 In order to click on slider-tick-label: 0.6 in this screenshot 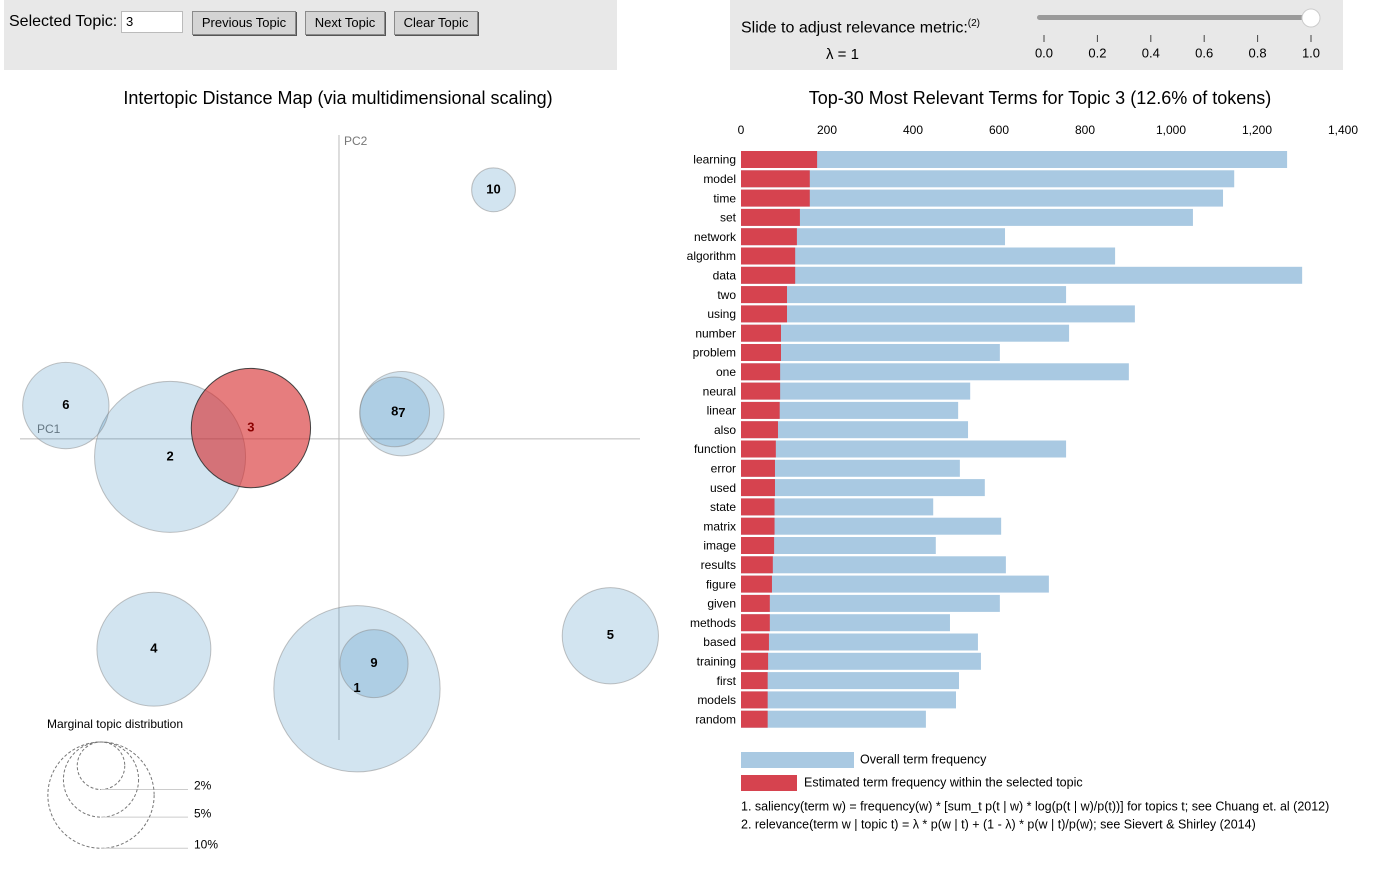, I will do `click(1204, 52)`.